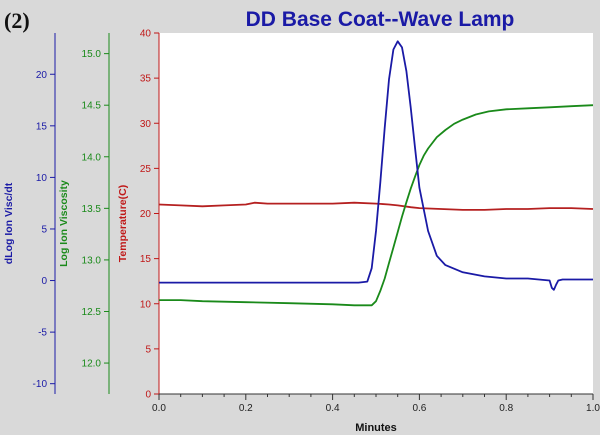  I want to click on x-axis-label: Minutes, so click(376, 428).